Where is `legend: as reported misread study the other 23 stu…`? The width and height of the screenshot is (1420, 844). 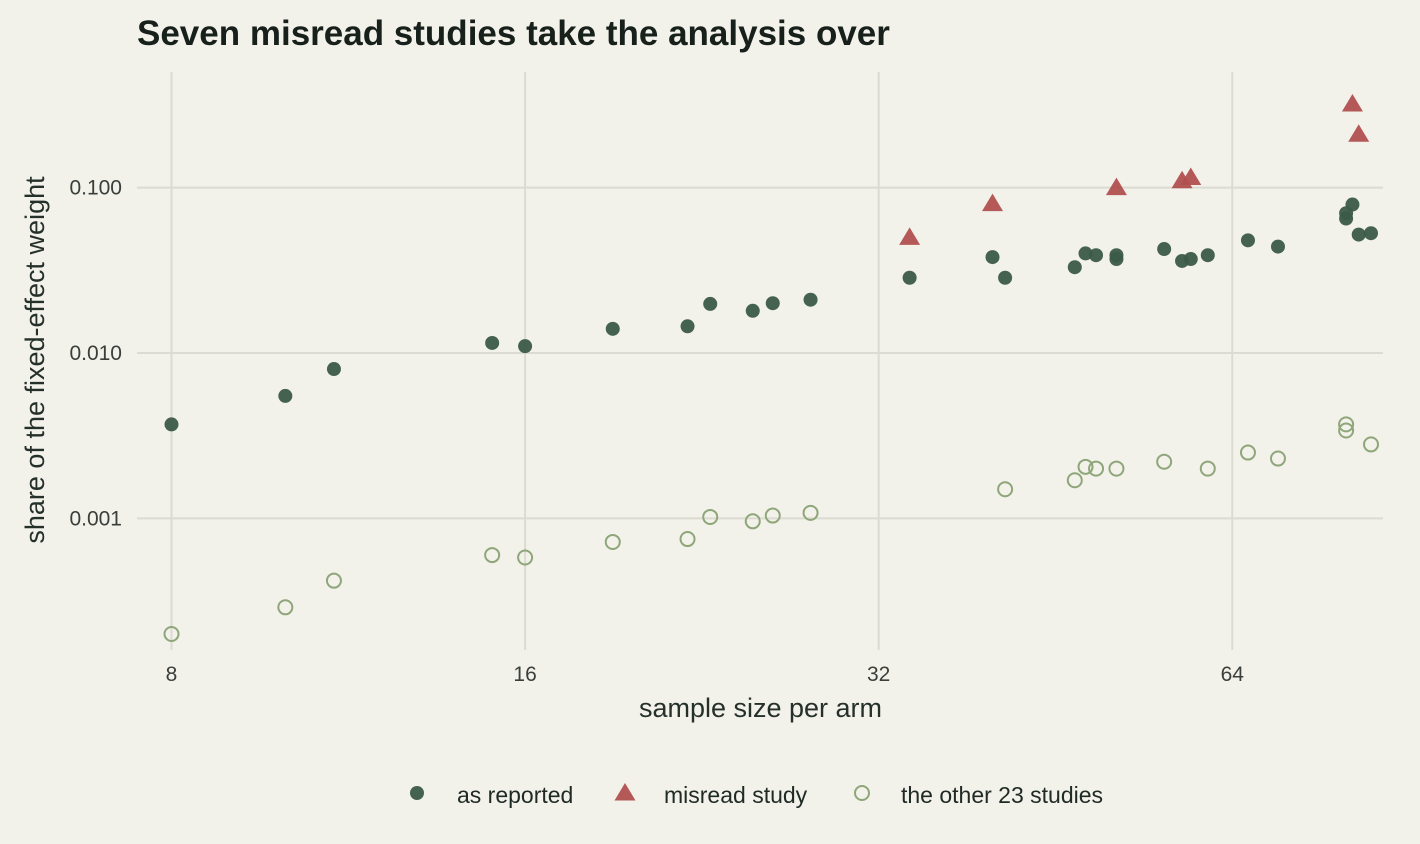
legend: as reported misread study the other 23 stu… is located at coordinates (756, 795).